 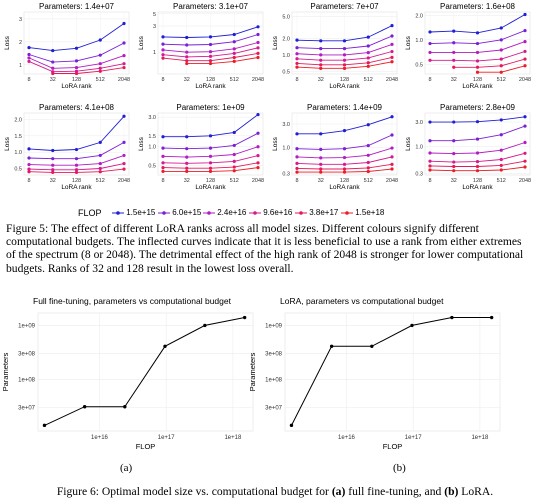 I want to click on legend-item: 1.5e+15, so click(x=133, y=212).